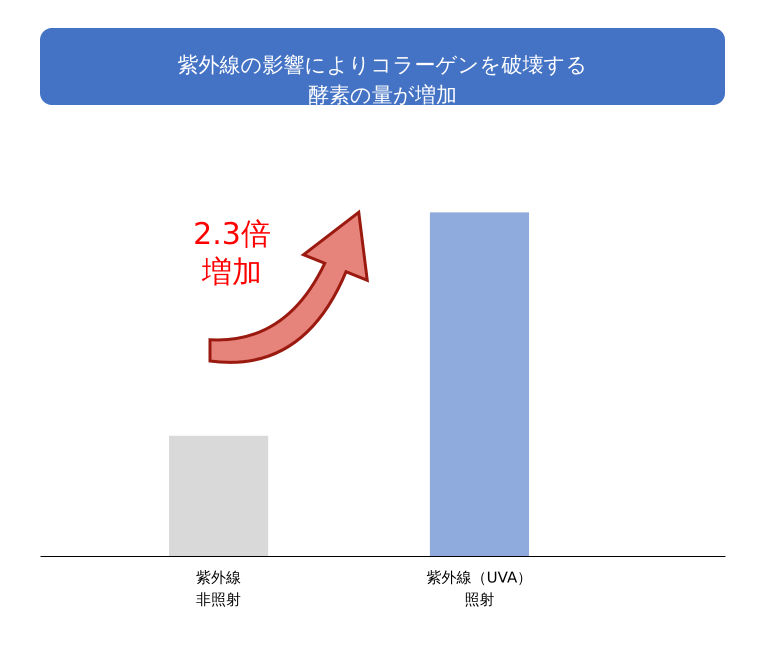  I want to click on x-tick-label: 紫外線（UVA）照射, so click(479, 588).